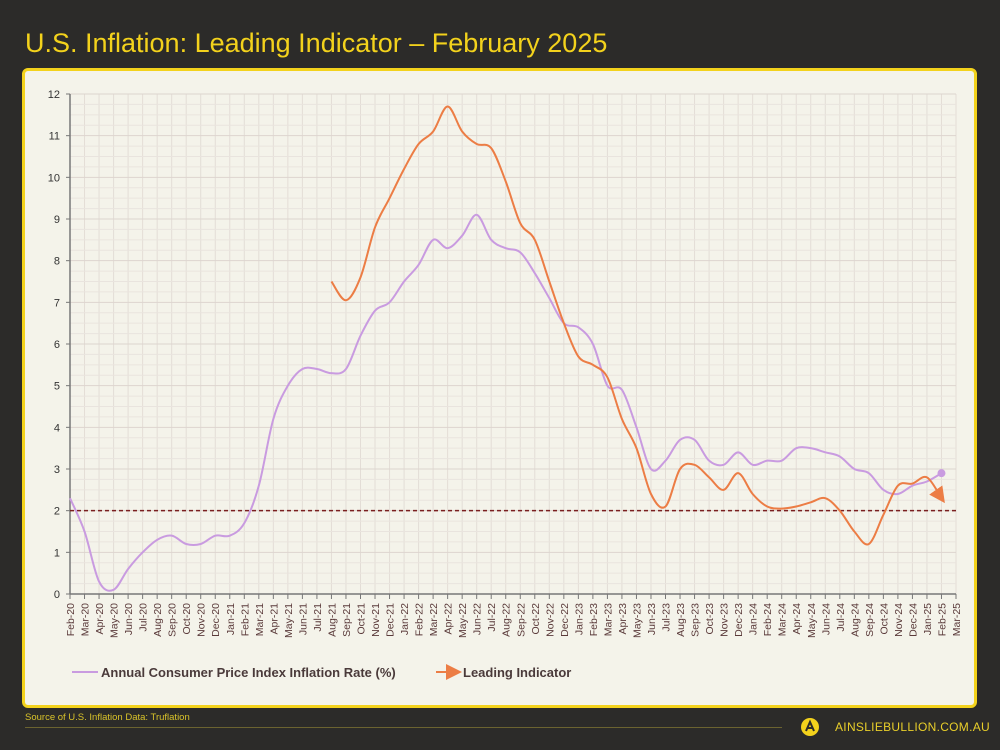 The height and width of the screenshot is (750, 1000). I want to click on x-tick-label: Oct-20, so click(187, 619).